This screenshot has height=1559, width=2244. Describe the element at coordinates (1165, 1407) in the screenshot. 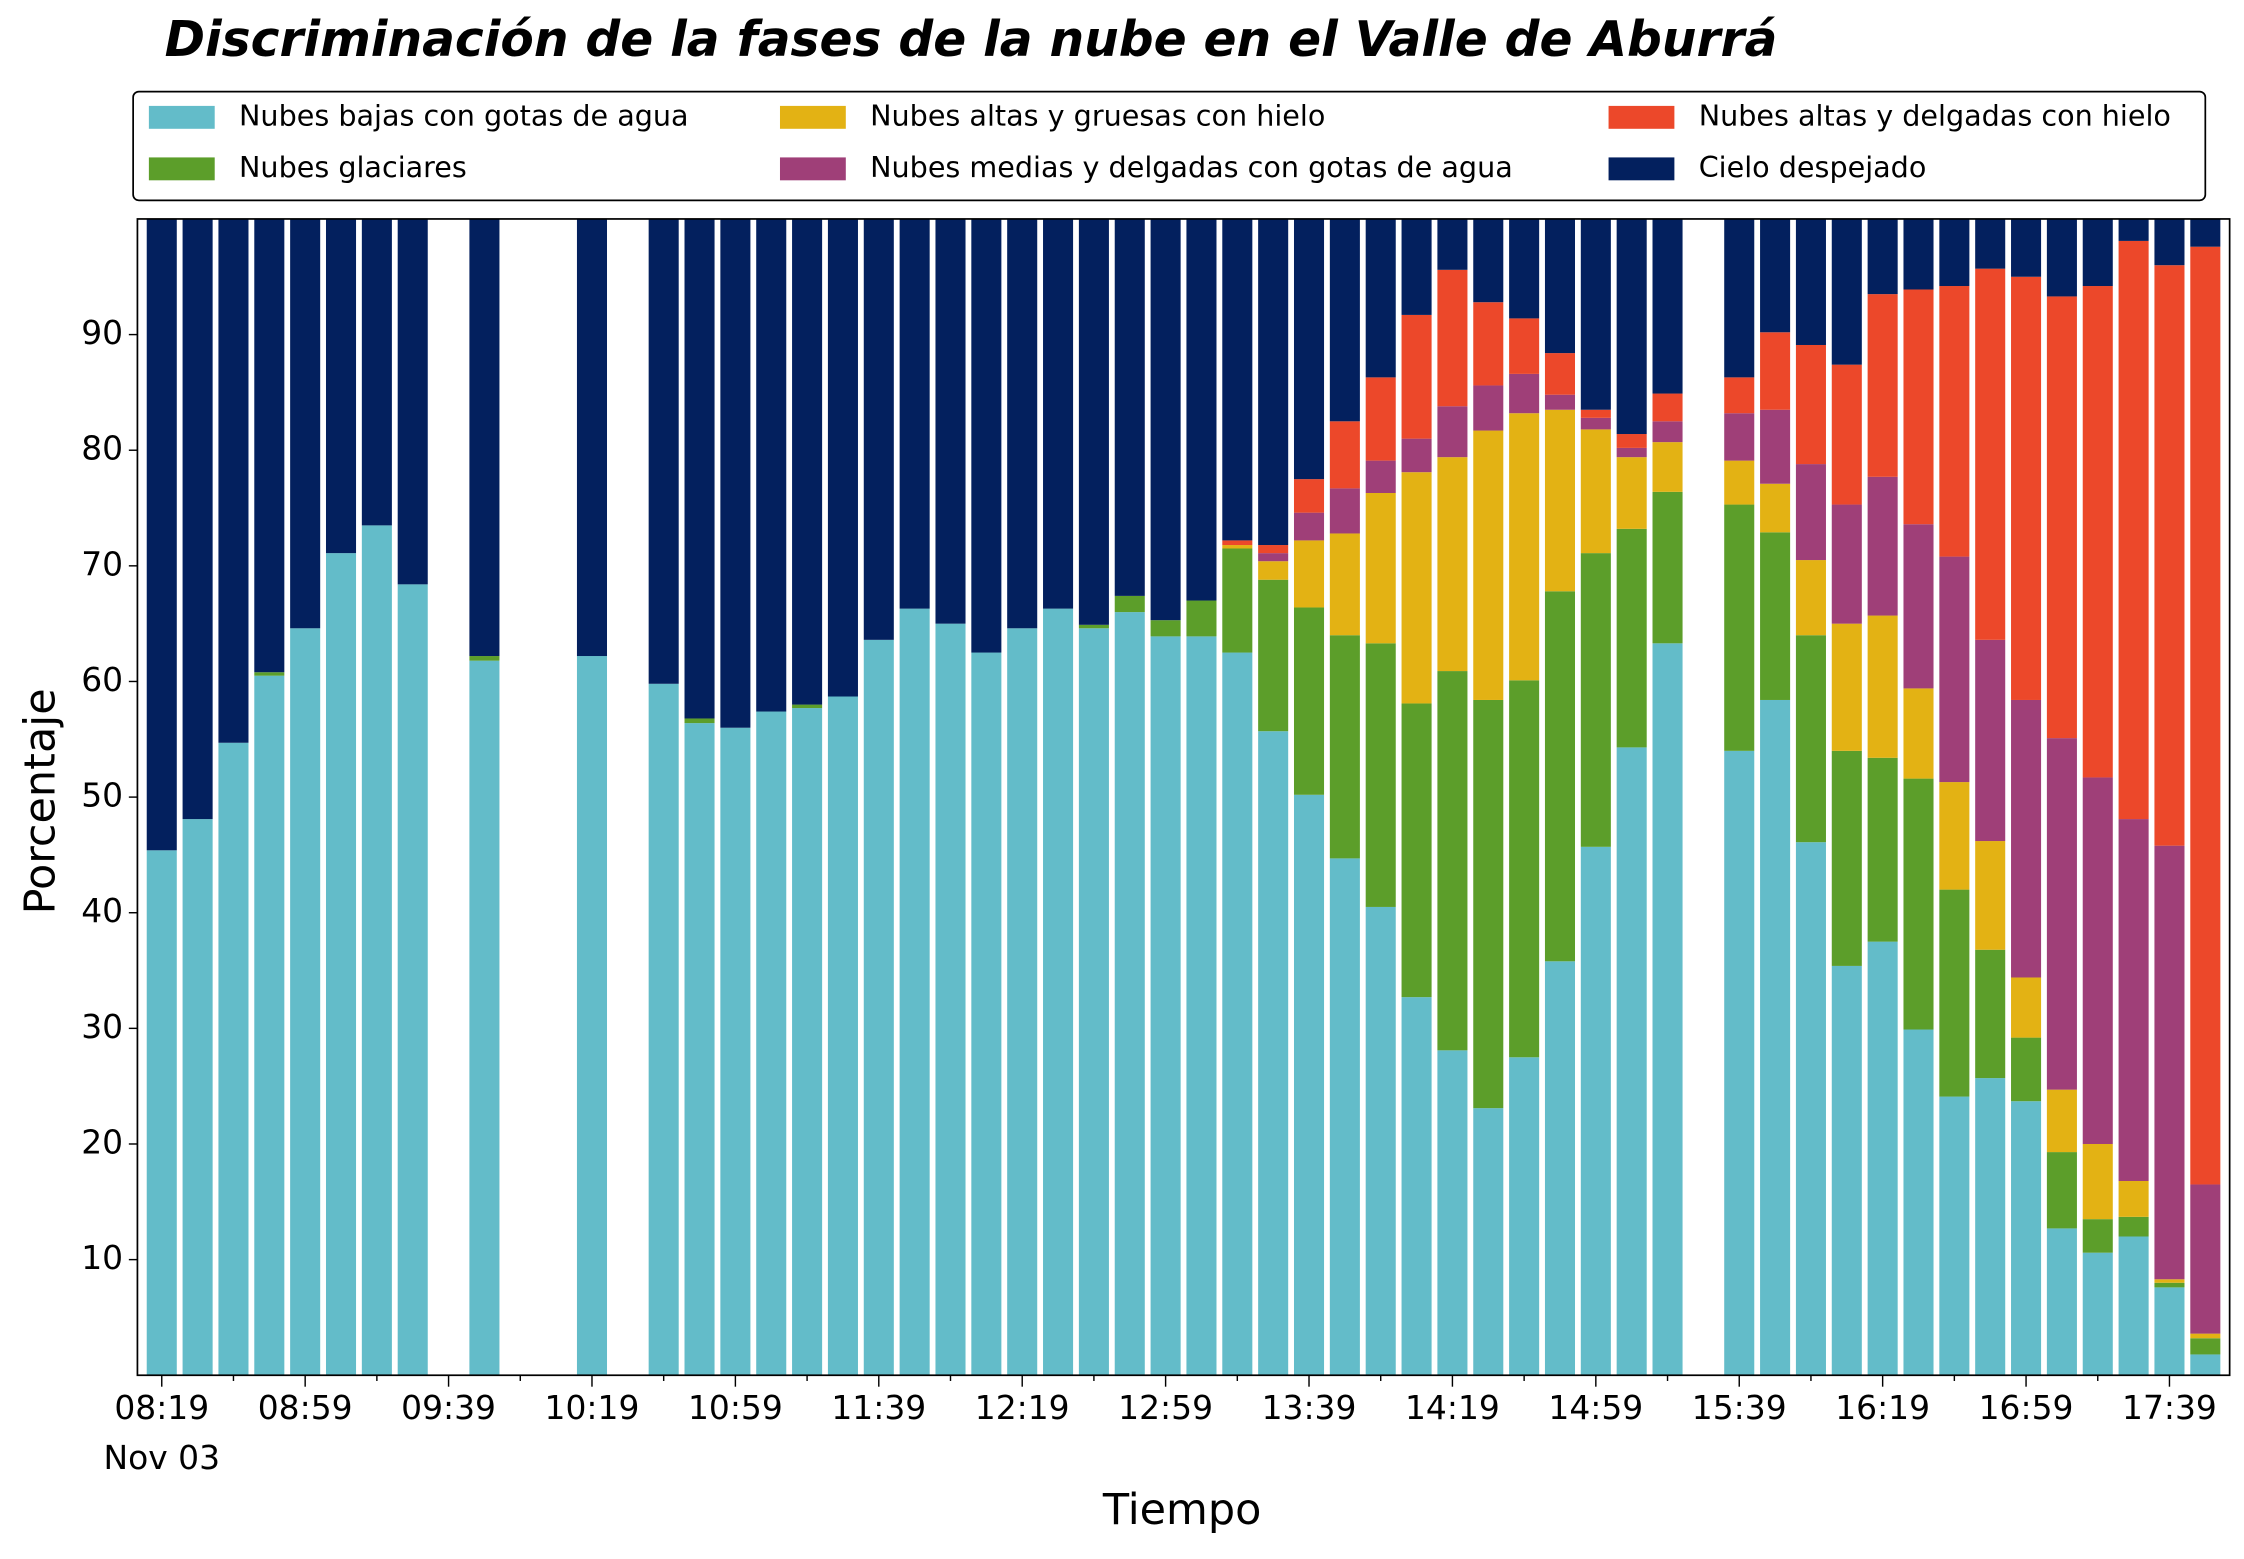

I see `x-tick-label: 12:59` at that location.